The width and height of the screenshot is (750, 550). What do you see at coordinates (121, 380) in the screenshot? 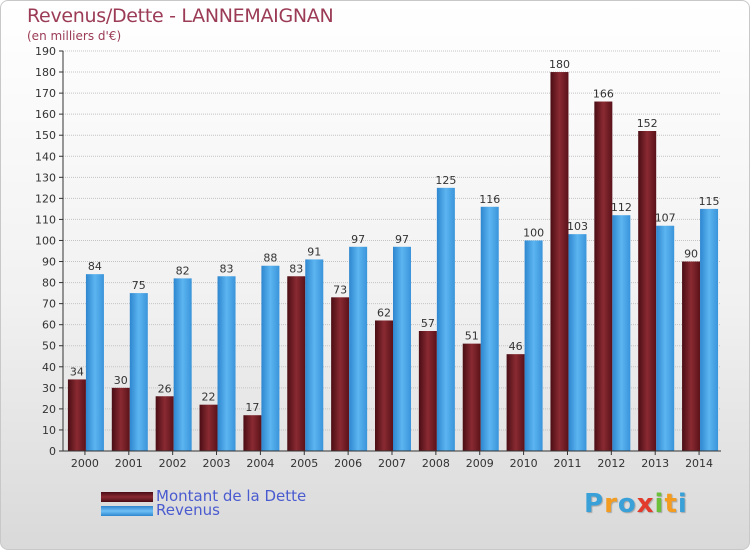
I see `data-label: 30` at bounding box center [121, 380].